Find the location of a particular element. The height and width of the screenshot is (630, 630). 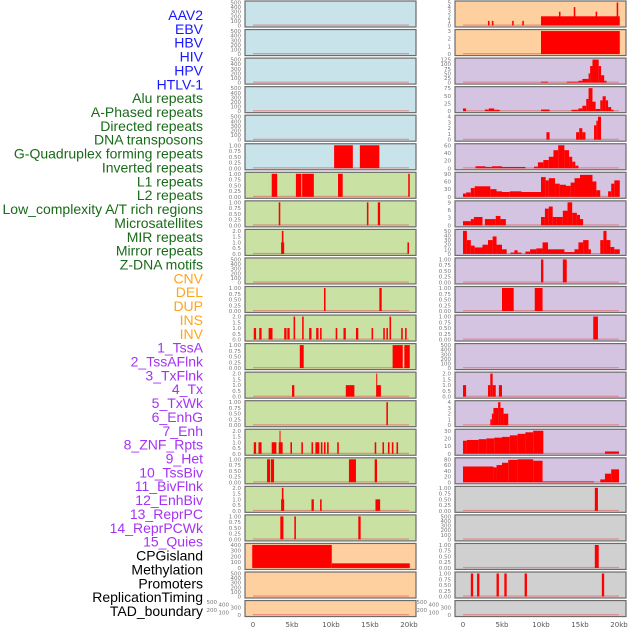

track-label: 8_ZNF_Rpts is located at coordinates (163, 445).